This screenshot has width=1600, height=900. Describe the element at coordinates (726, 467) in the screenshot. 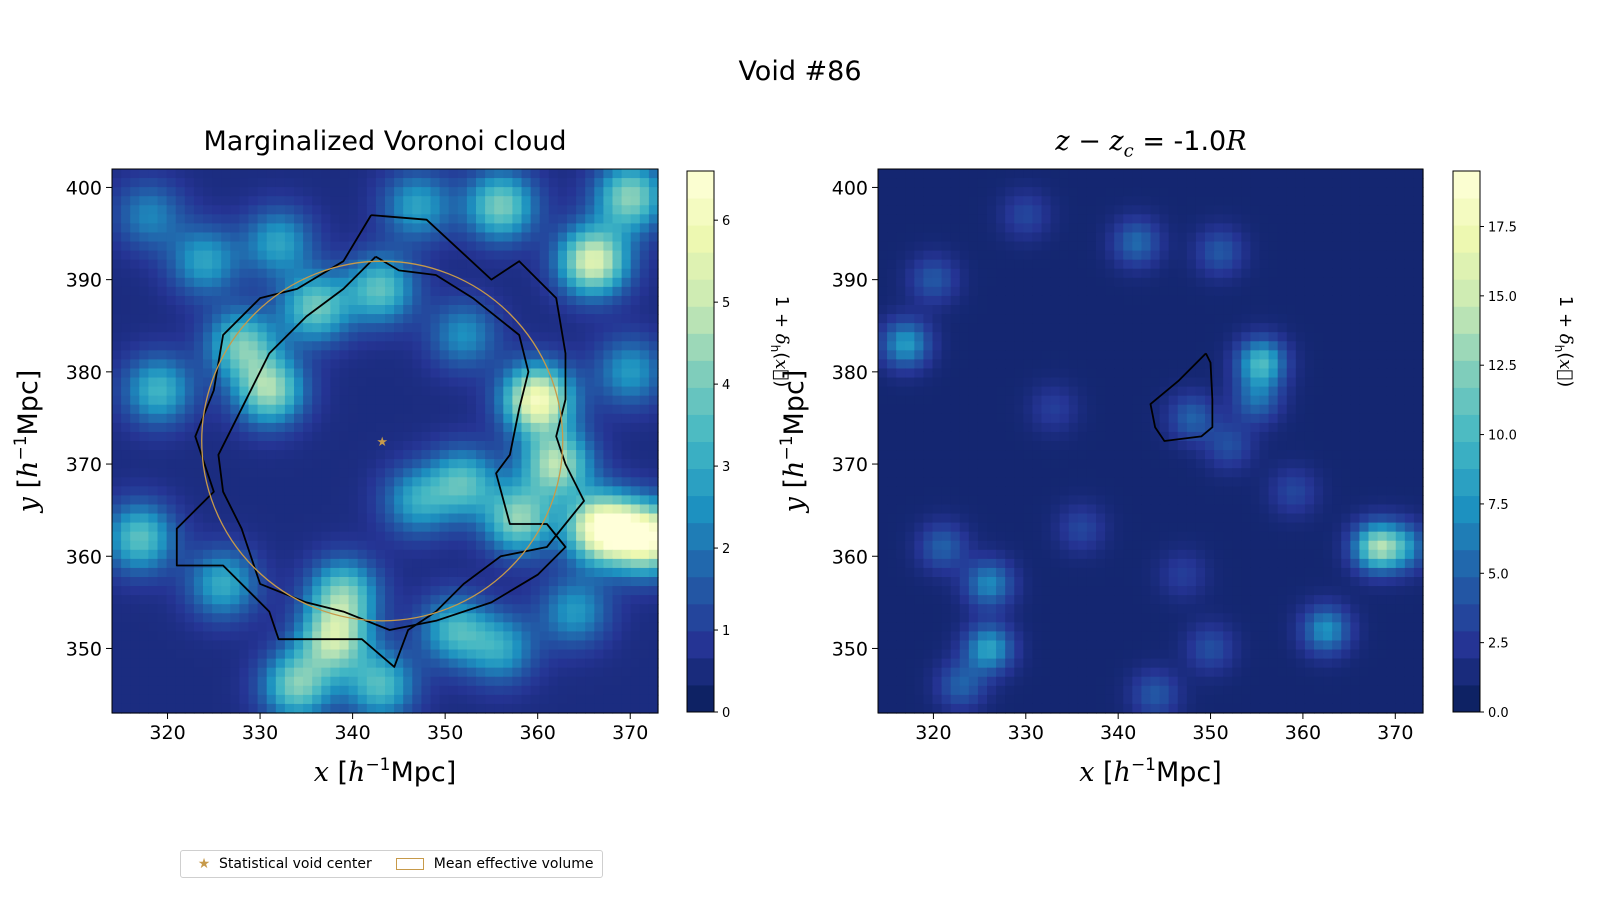

I see `left-colorbar-tick-label: 3` at that location.